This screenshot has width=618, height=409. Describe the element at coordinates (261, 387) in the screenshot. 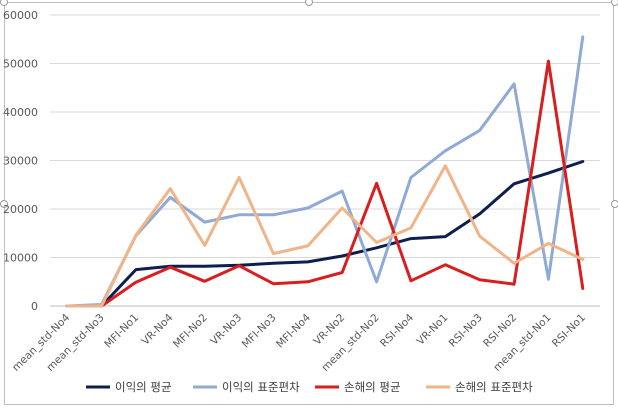

I see `legend-label: 이익의 표준편차` at that location.